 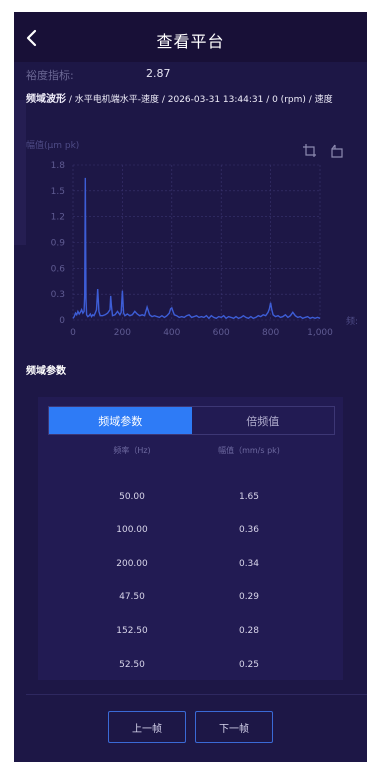 What do you see at coordinates (46, 371) in the screenshot?
I see `section-title: 频域参数` at bounding box center [46, 371].